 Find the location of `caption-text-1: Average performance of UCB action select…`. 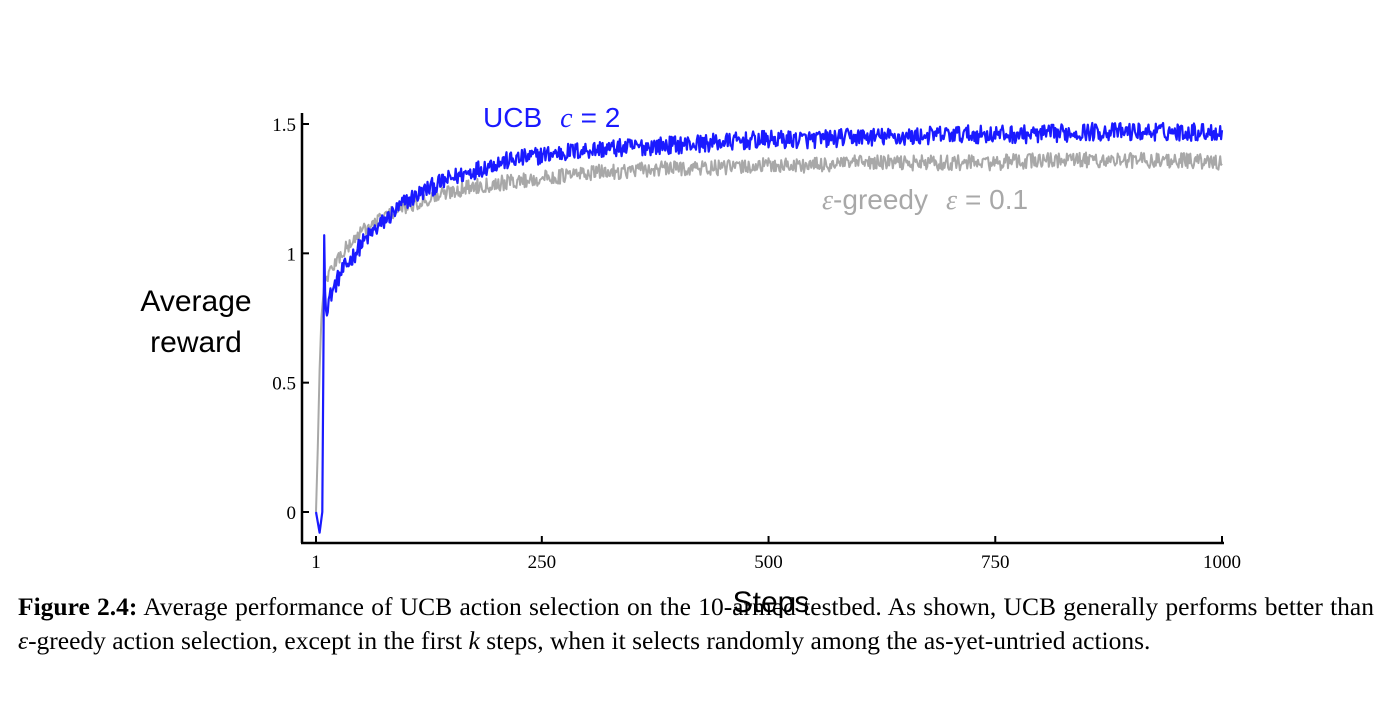

caption-text-1: Average performance of UCB action select… is located at coordinates (755, 606).